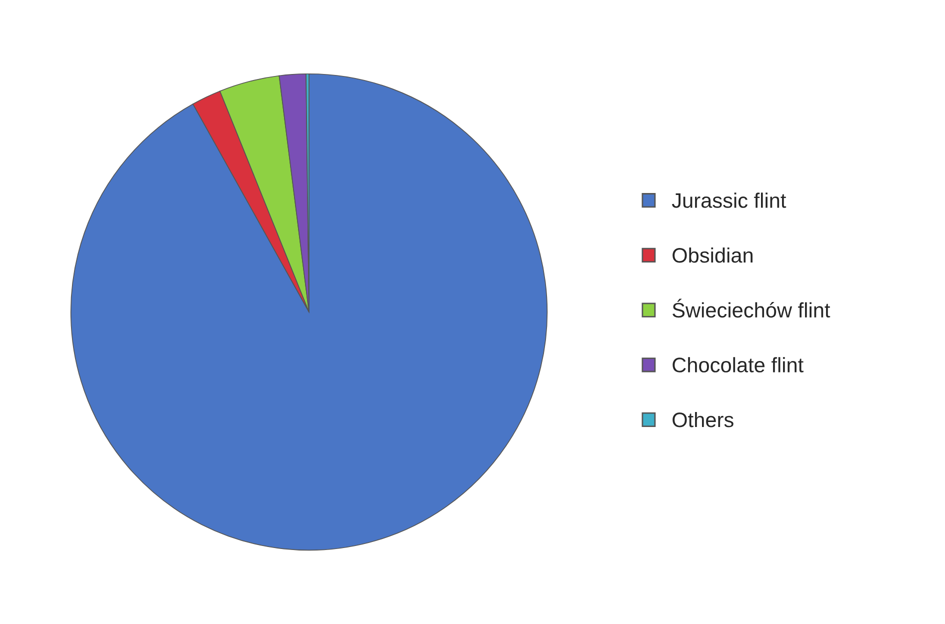 The image size is (945, 624). I want to click on legend-label: Others, so click(703, 420).